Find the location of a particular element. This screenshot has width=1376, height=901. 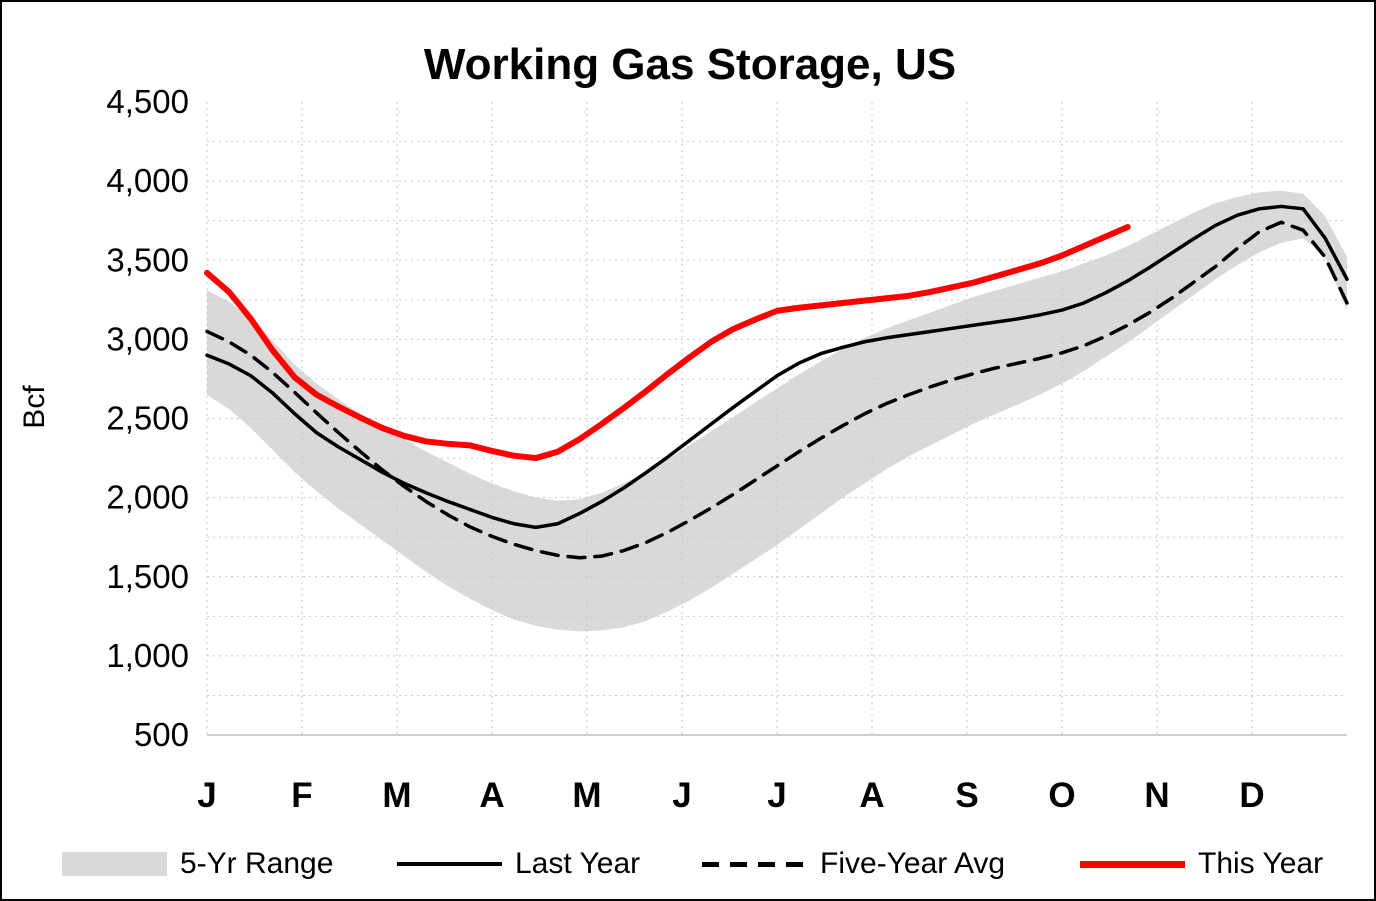

legend-item-last-year: Last Year is located at coordinates (518, 864).